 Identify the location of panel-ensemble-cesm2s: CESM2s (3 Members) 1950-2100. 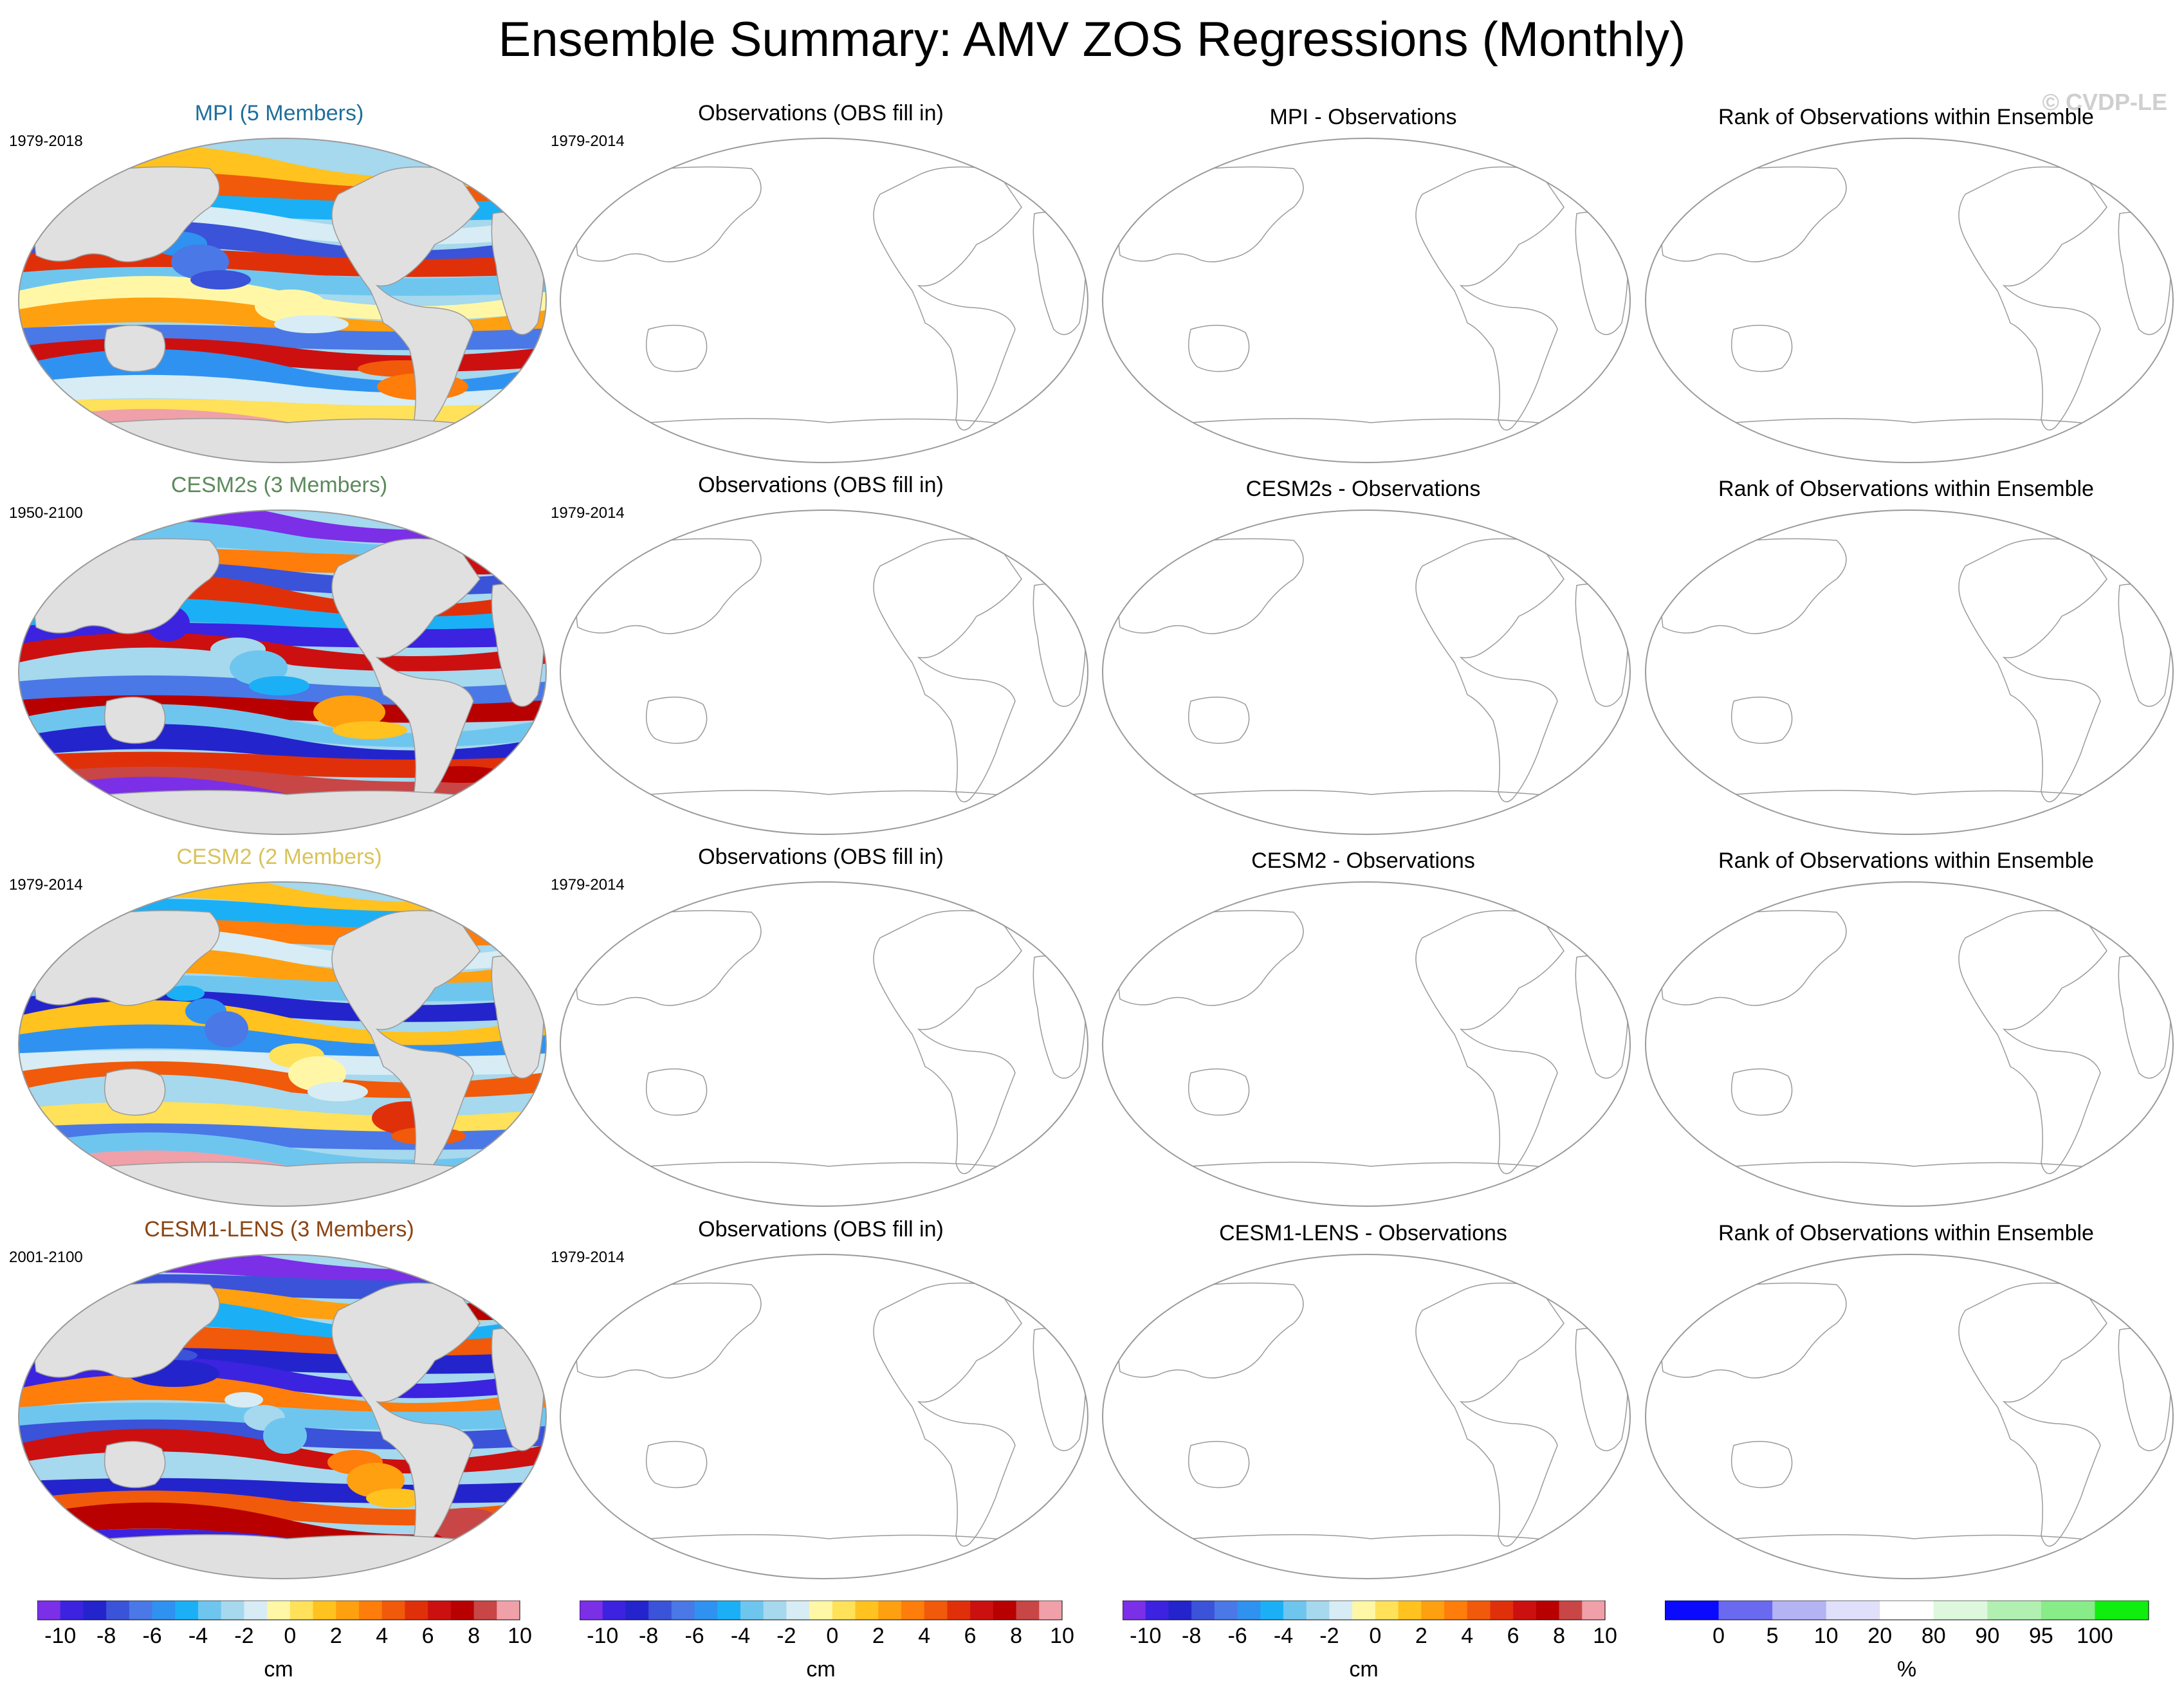
(279, 655).